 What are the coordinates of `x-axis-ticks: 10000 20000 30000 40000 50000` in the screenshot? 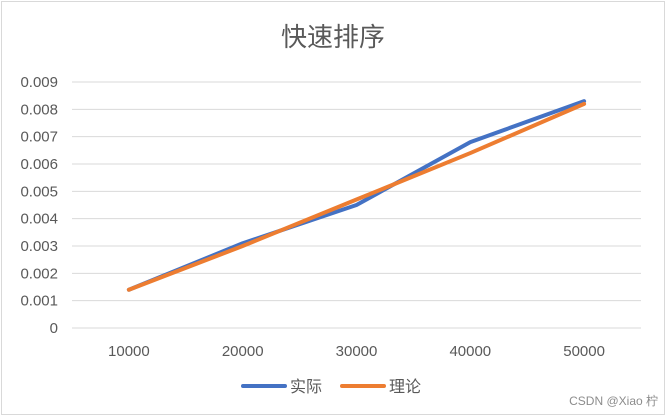 It's located at (356, 351).